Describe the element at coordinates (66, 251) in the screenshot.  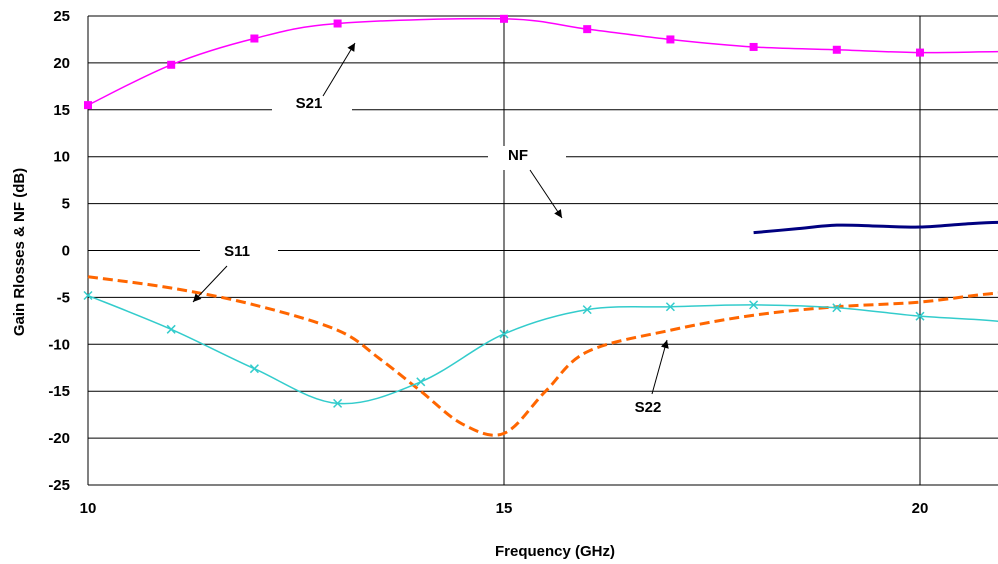
I see `y-tick-label: 0` at that location.